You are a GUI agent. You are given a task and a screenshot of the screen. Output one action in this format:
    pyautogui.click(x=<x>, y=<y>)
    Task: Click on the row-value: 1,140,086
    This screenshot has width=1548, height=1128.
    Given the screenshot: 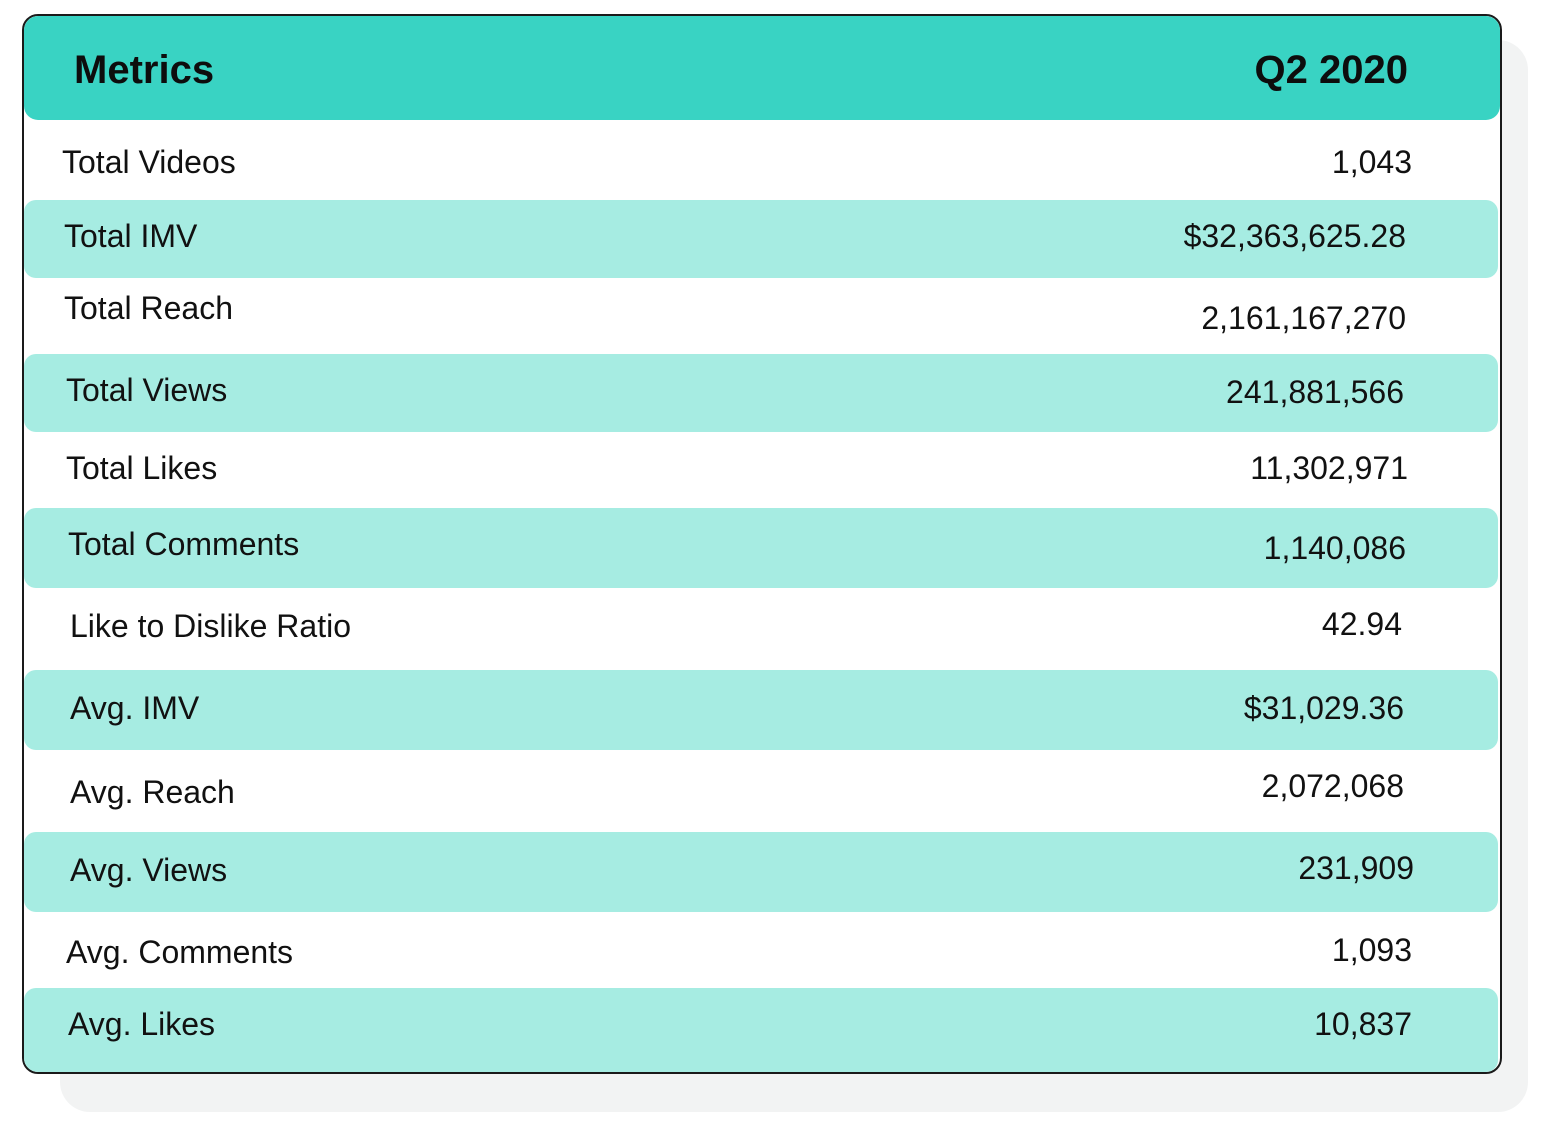 What is the action you would take?
    pyautogui.click(x=1334, y=548)
    